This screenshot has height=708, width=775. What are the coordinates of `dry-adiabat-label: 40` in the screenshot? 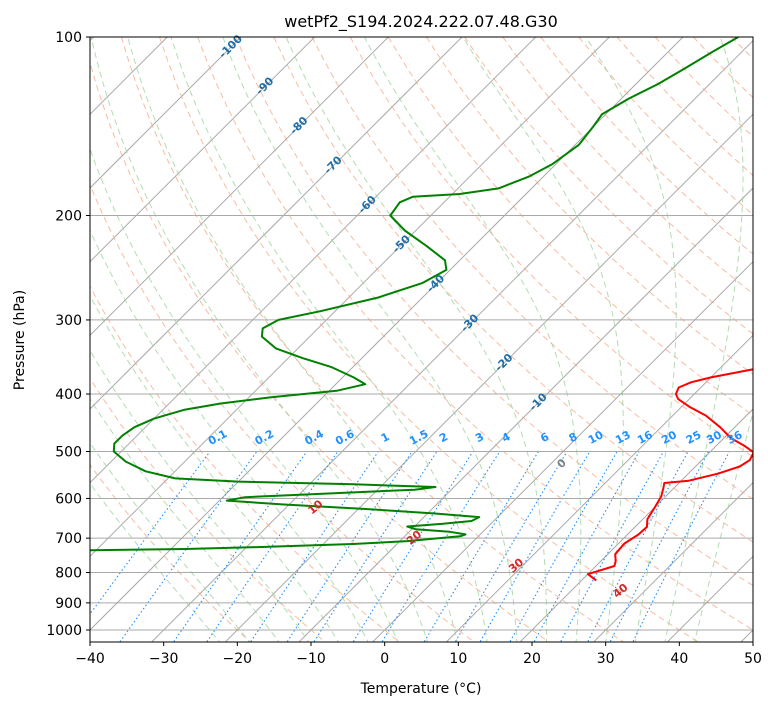 It's located at (620, 591).